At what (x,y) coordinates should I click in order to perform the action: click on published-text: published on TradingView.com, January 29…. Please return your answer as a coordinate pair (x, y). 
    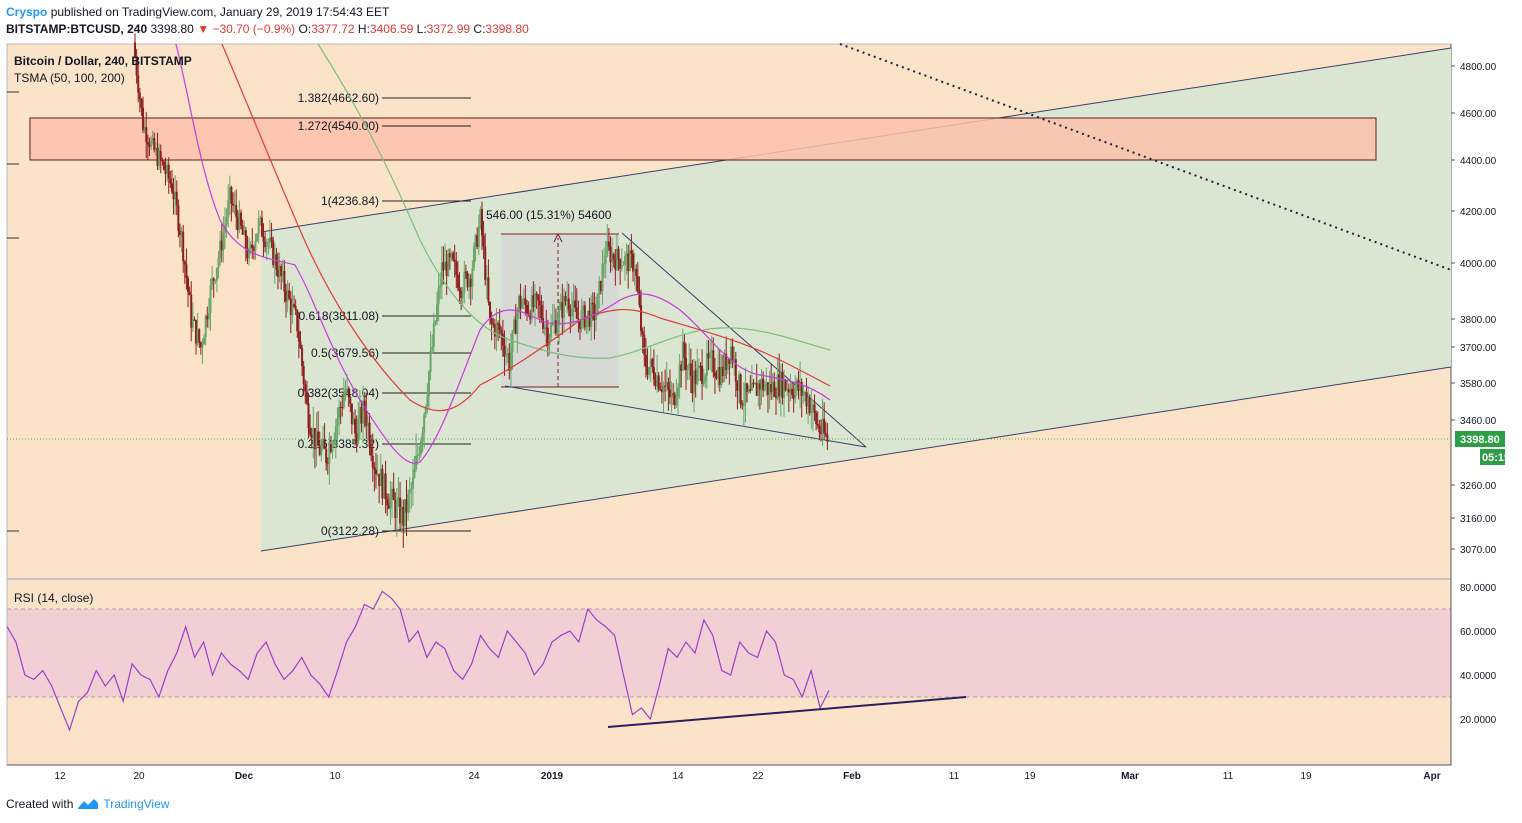
    Looking at the image, I should click on (220, 12).